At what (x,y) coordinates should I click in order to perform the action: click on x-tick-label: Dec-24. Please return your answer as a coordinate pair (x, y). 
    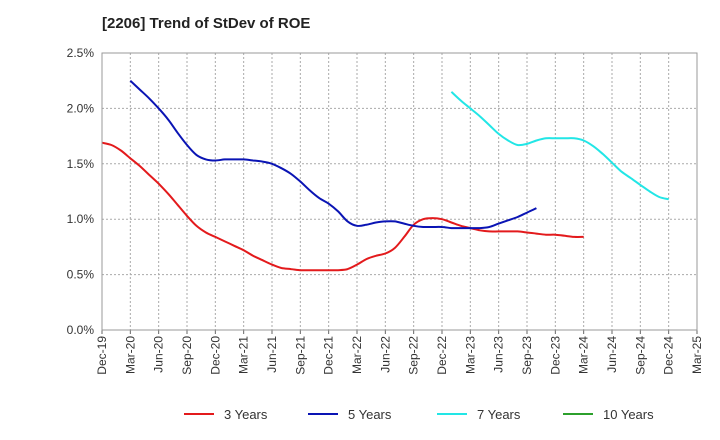
    Looking at the image, I should click on (669, 355).